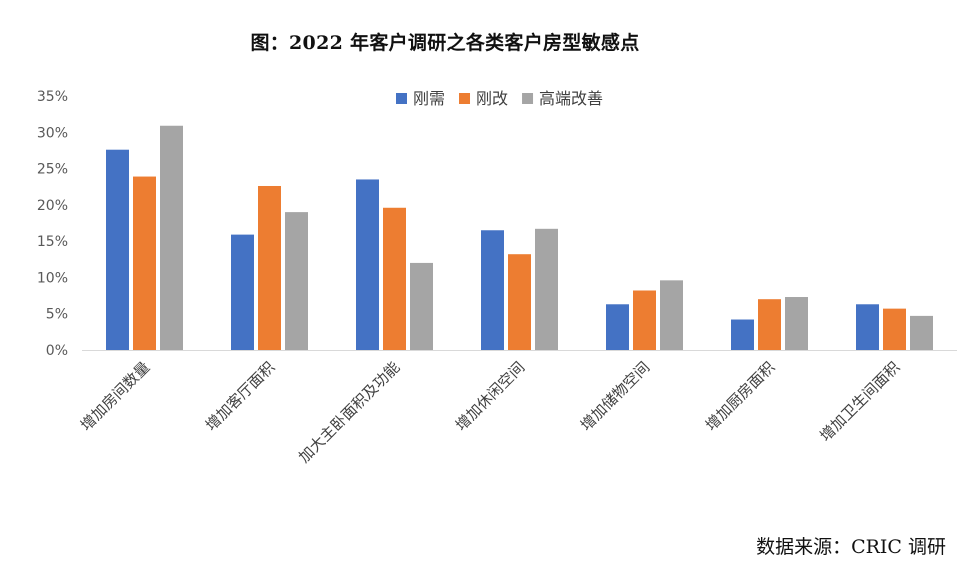 The width and height of the screenshot is (980, 570). Describe the element at coordinates (52, 278) in the screenshot. I see `y-tick-label: 10%` at that location.